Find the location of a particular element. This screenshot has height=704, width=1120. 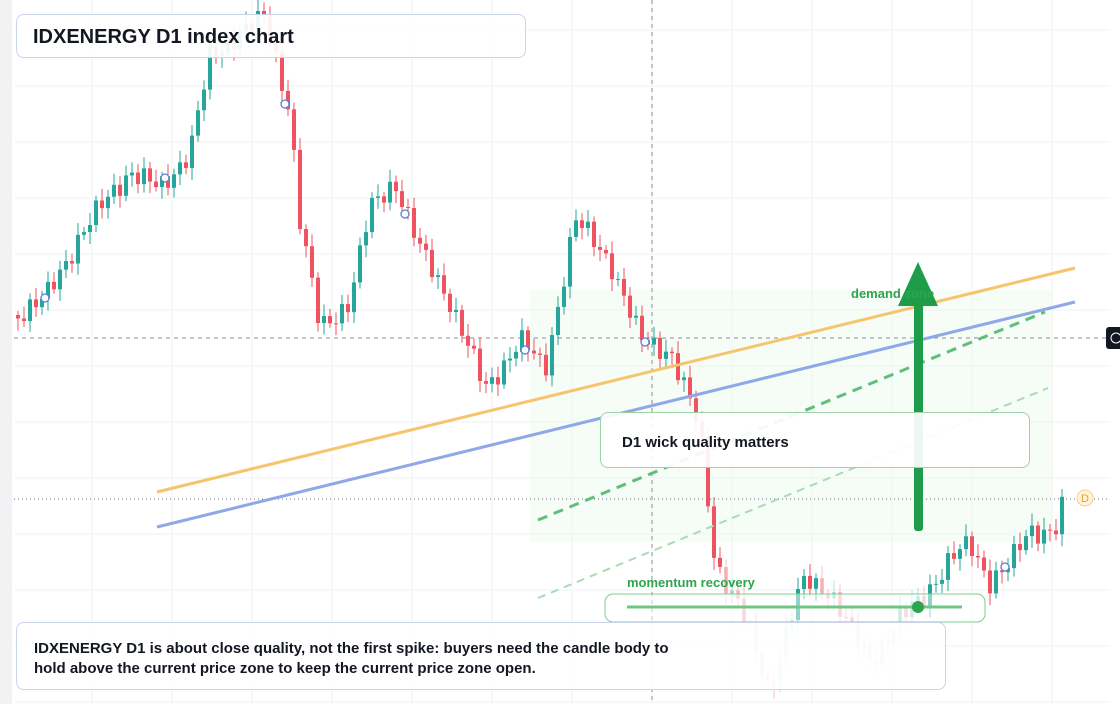

note-box: D1 wick quality matters is located at coordinates (815, 440).